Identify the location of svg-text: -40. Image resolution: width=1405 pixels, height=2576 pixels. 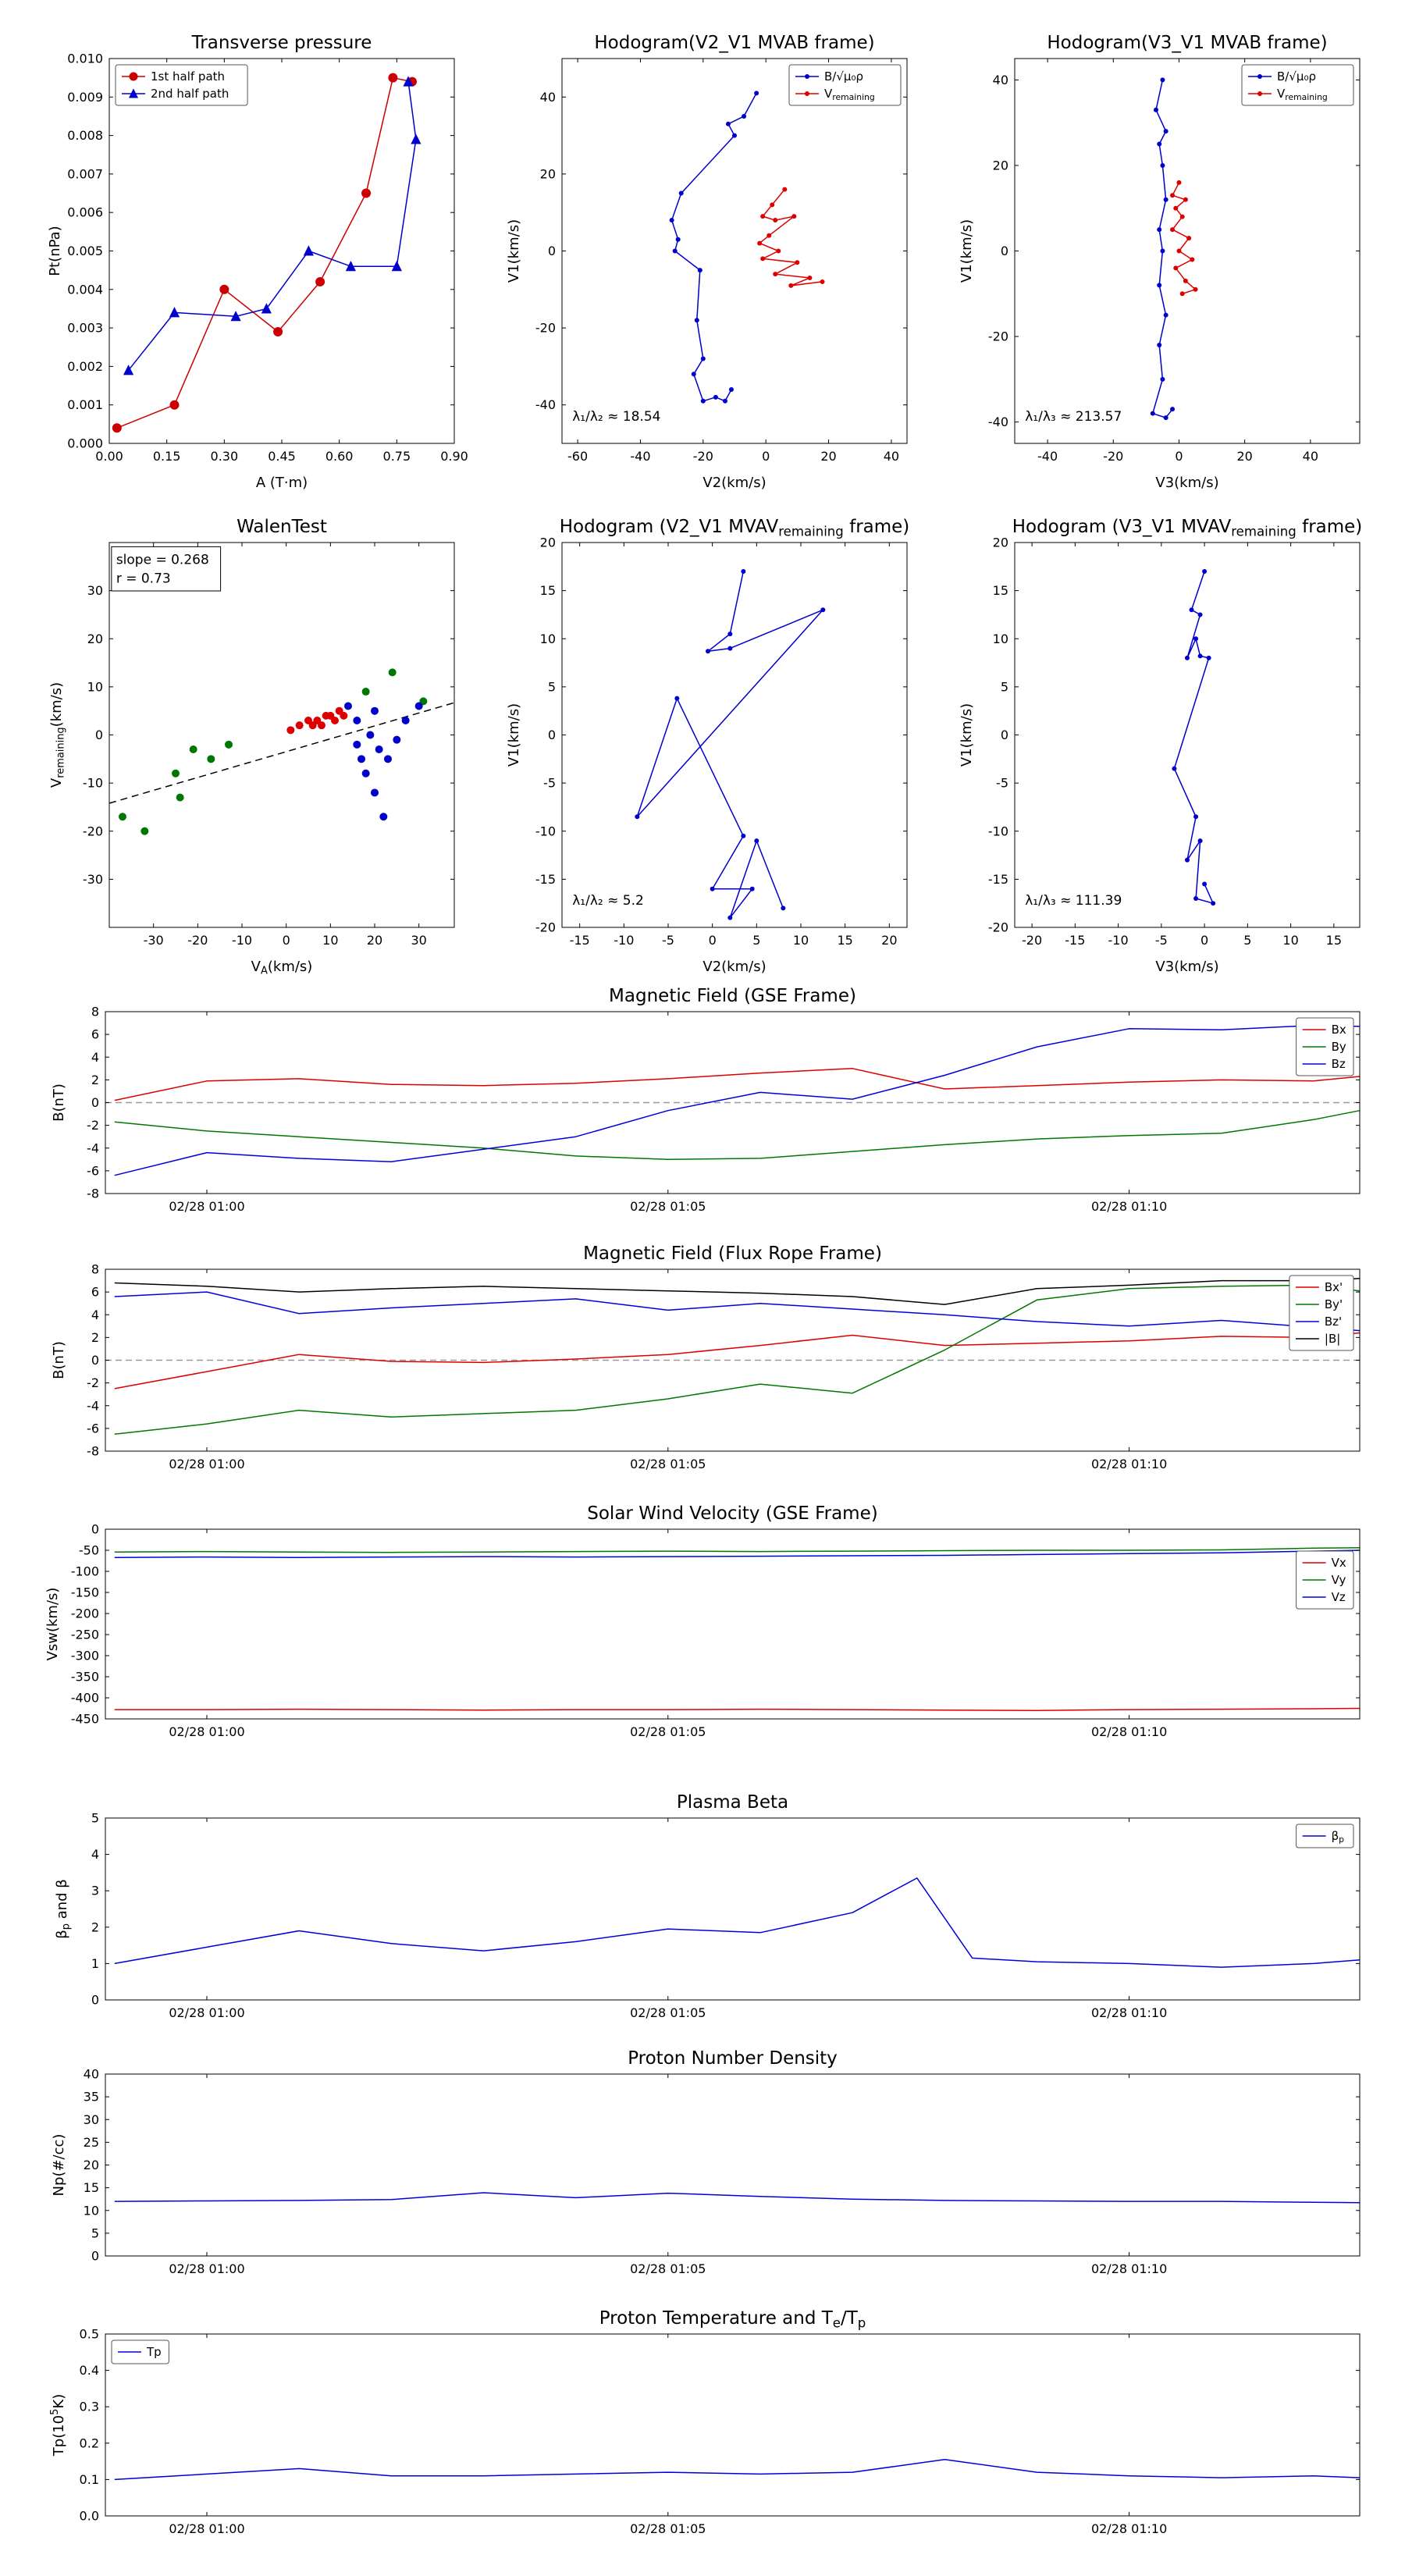
(1047, 456).